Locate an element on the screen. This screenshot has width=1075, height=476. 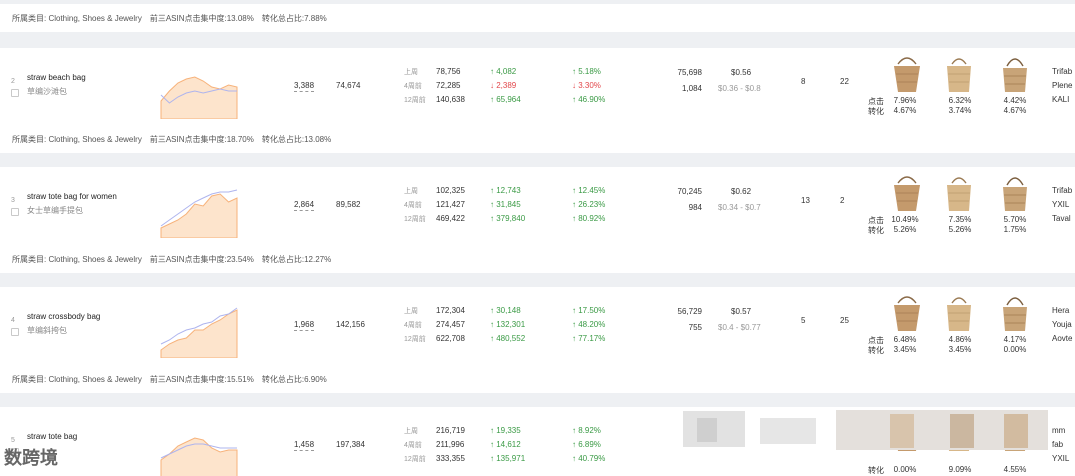
asin-conversion-share: 1.75% is located at coordinates (1015, 229).